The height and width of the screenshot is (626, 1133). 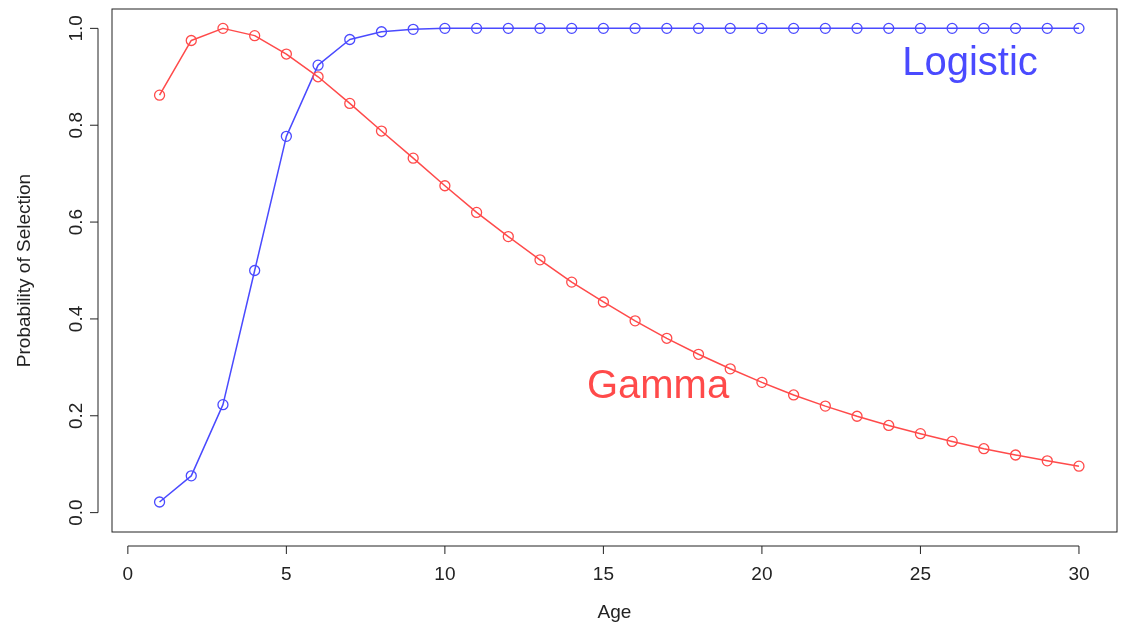 What do you see at coordinates (286, 573) in the screenshot?
I see `x-tick-label: 5` at bounding box center [286, 573].